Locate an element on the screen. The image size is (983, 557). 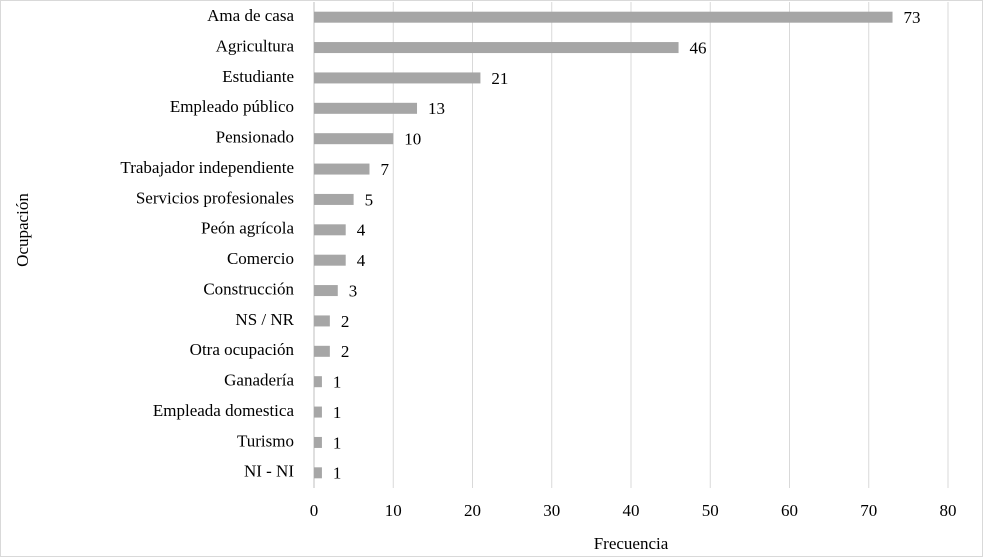
y-tick-label: Trabajador independiente is located at coordinates (207, 167).